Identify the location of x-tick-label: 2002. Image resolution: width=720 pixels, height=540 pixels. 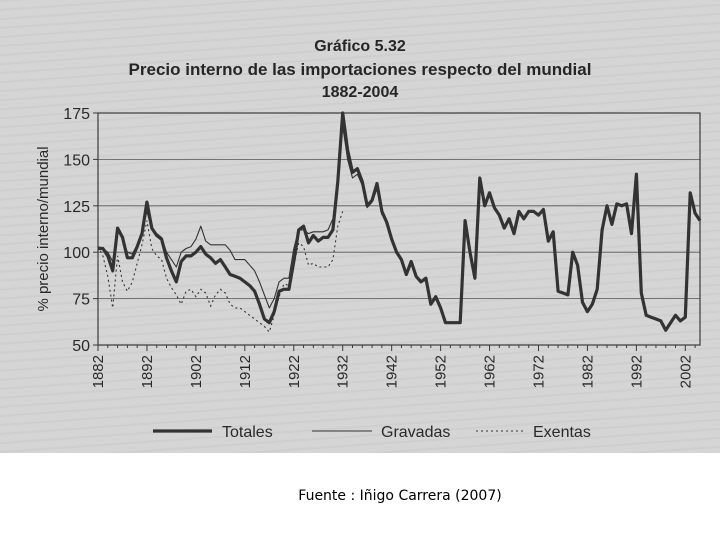
(685, 371).